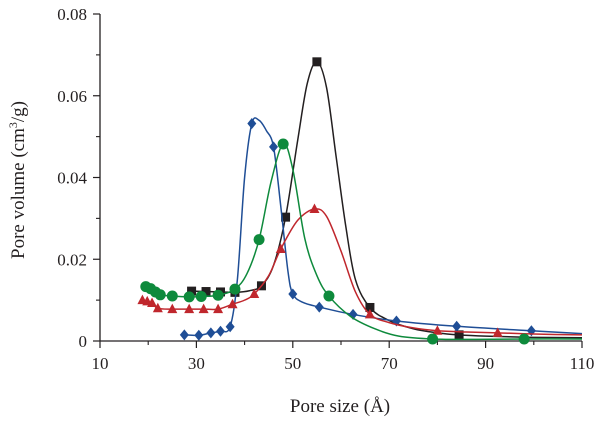 The height and width of the screenshot is (421, 600). I want to click on x-tick-label: 70, so click(389, 363).